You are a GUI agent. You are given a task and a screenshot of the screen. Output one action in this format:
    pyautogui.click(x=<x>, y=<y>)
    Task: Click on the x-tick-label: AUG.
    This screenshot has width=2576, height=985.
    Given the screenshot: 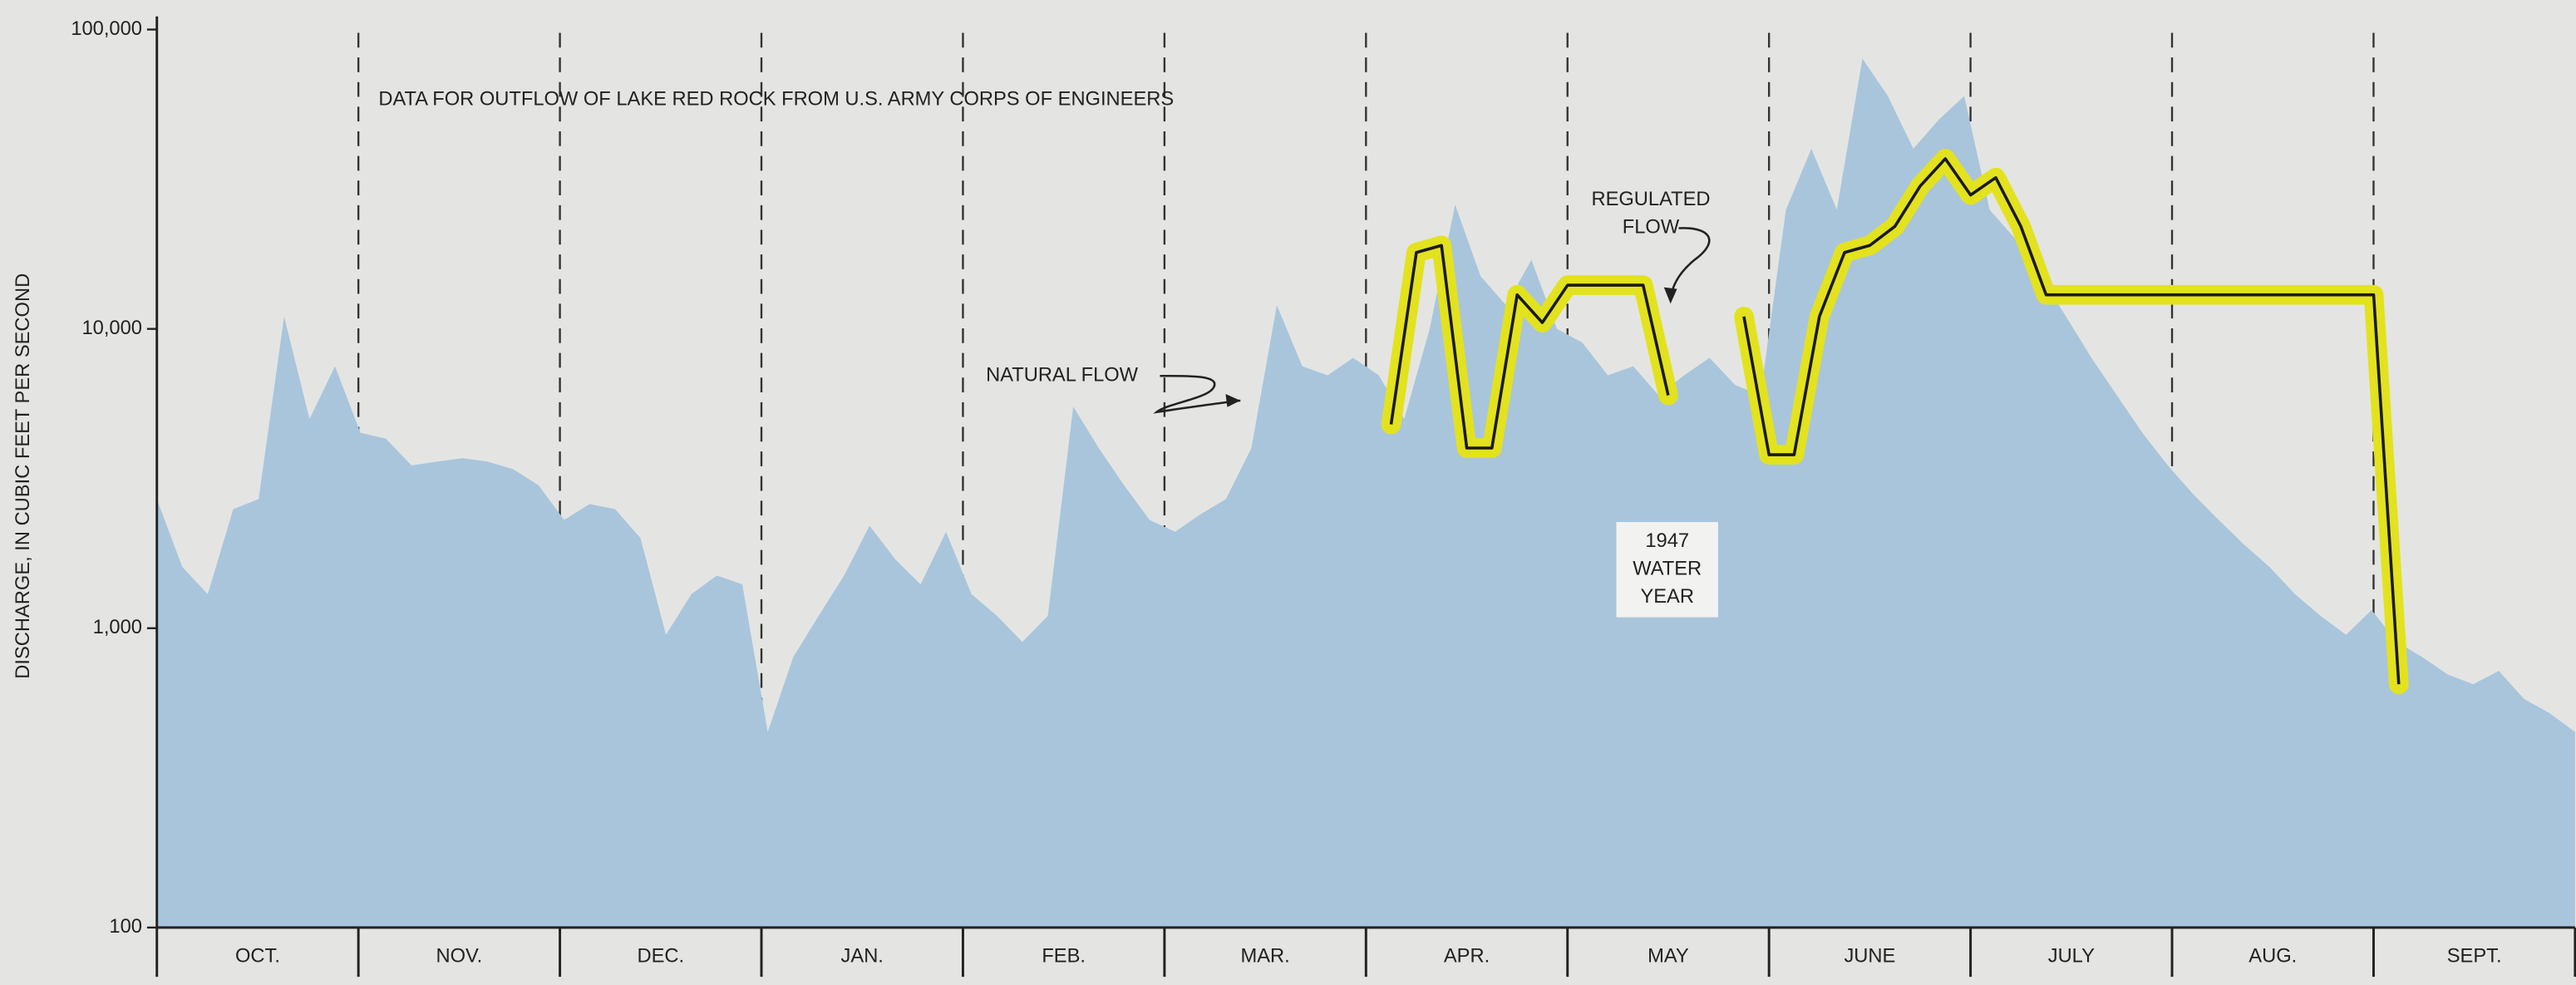 What is the action you would take?
    pyautogui.click(x=2272, y=957)
    